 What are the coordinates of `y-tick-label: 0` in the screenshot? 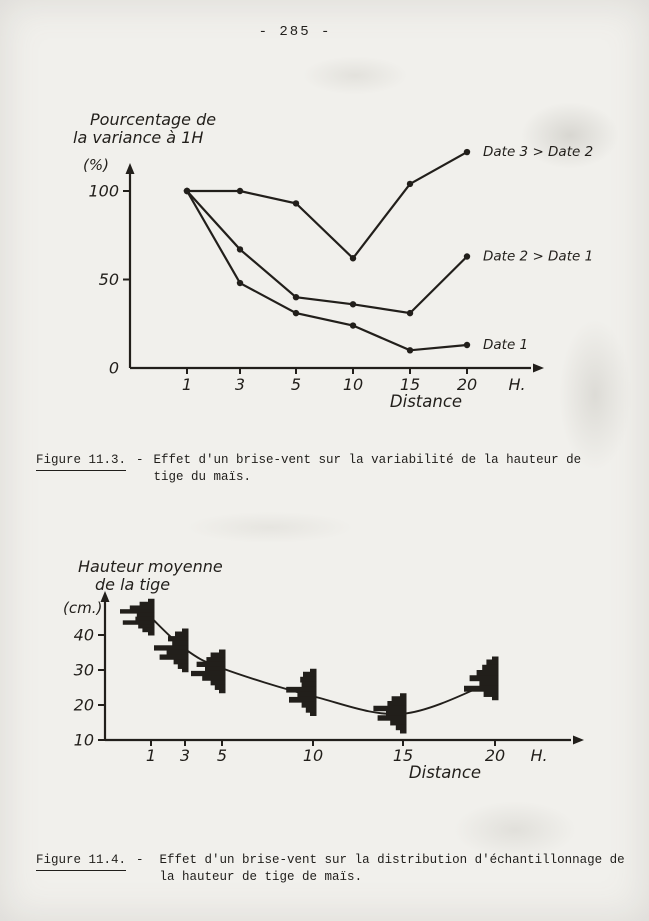 It's located at (114, 368).